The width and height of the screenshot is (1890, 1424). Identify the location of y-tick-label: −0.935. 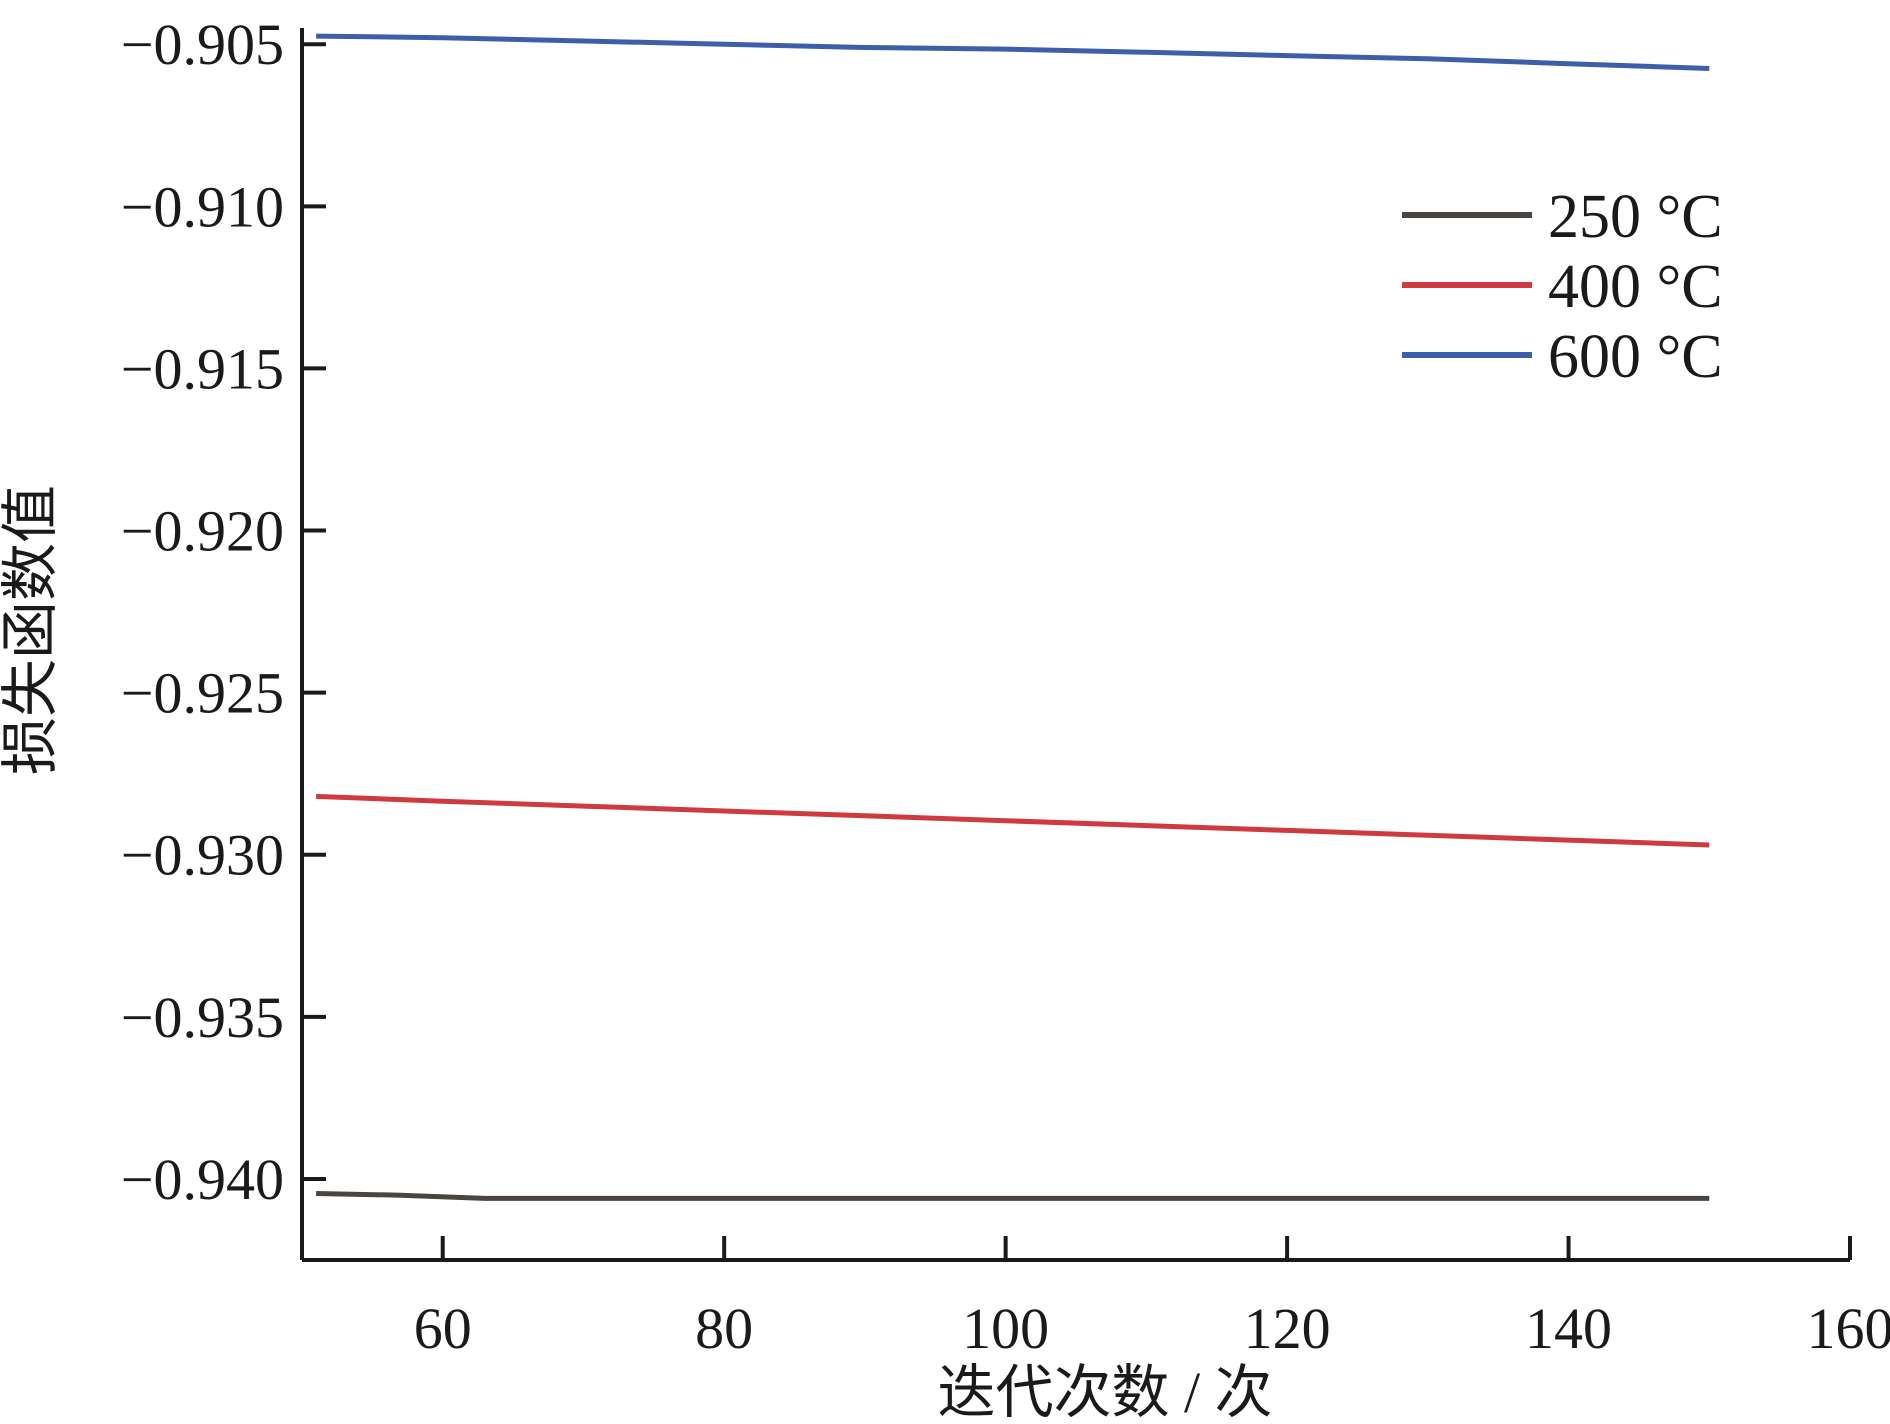
(202, 1017).